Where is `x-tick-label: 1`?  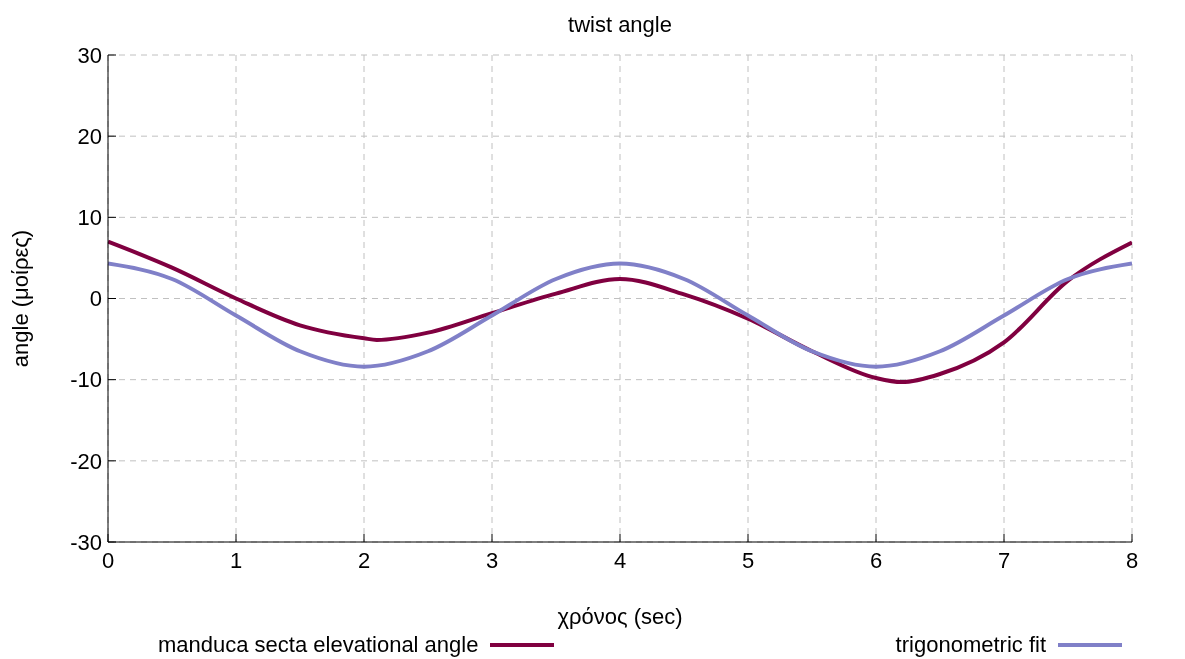 x-tick-label: 1 is located at coordinates (236, 560).